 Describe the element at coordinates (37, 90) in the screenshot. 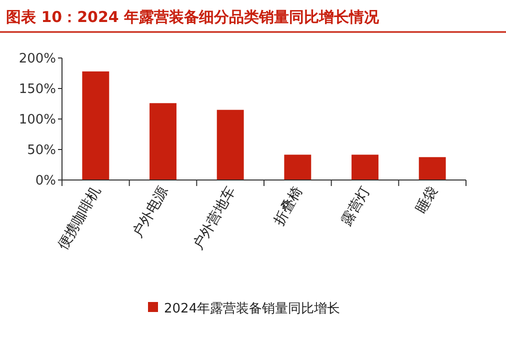

I see `y-tick-label: 150%` at that location.